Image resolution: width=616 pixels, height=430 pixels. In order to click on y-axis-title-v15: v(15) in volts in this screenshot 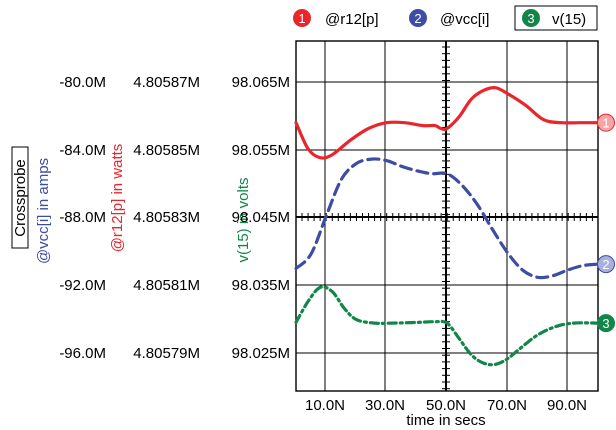, I will do `click(243, 219)`.